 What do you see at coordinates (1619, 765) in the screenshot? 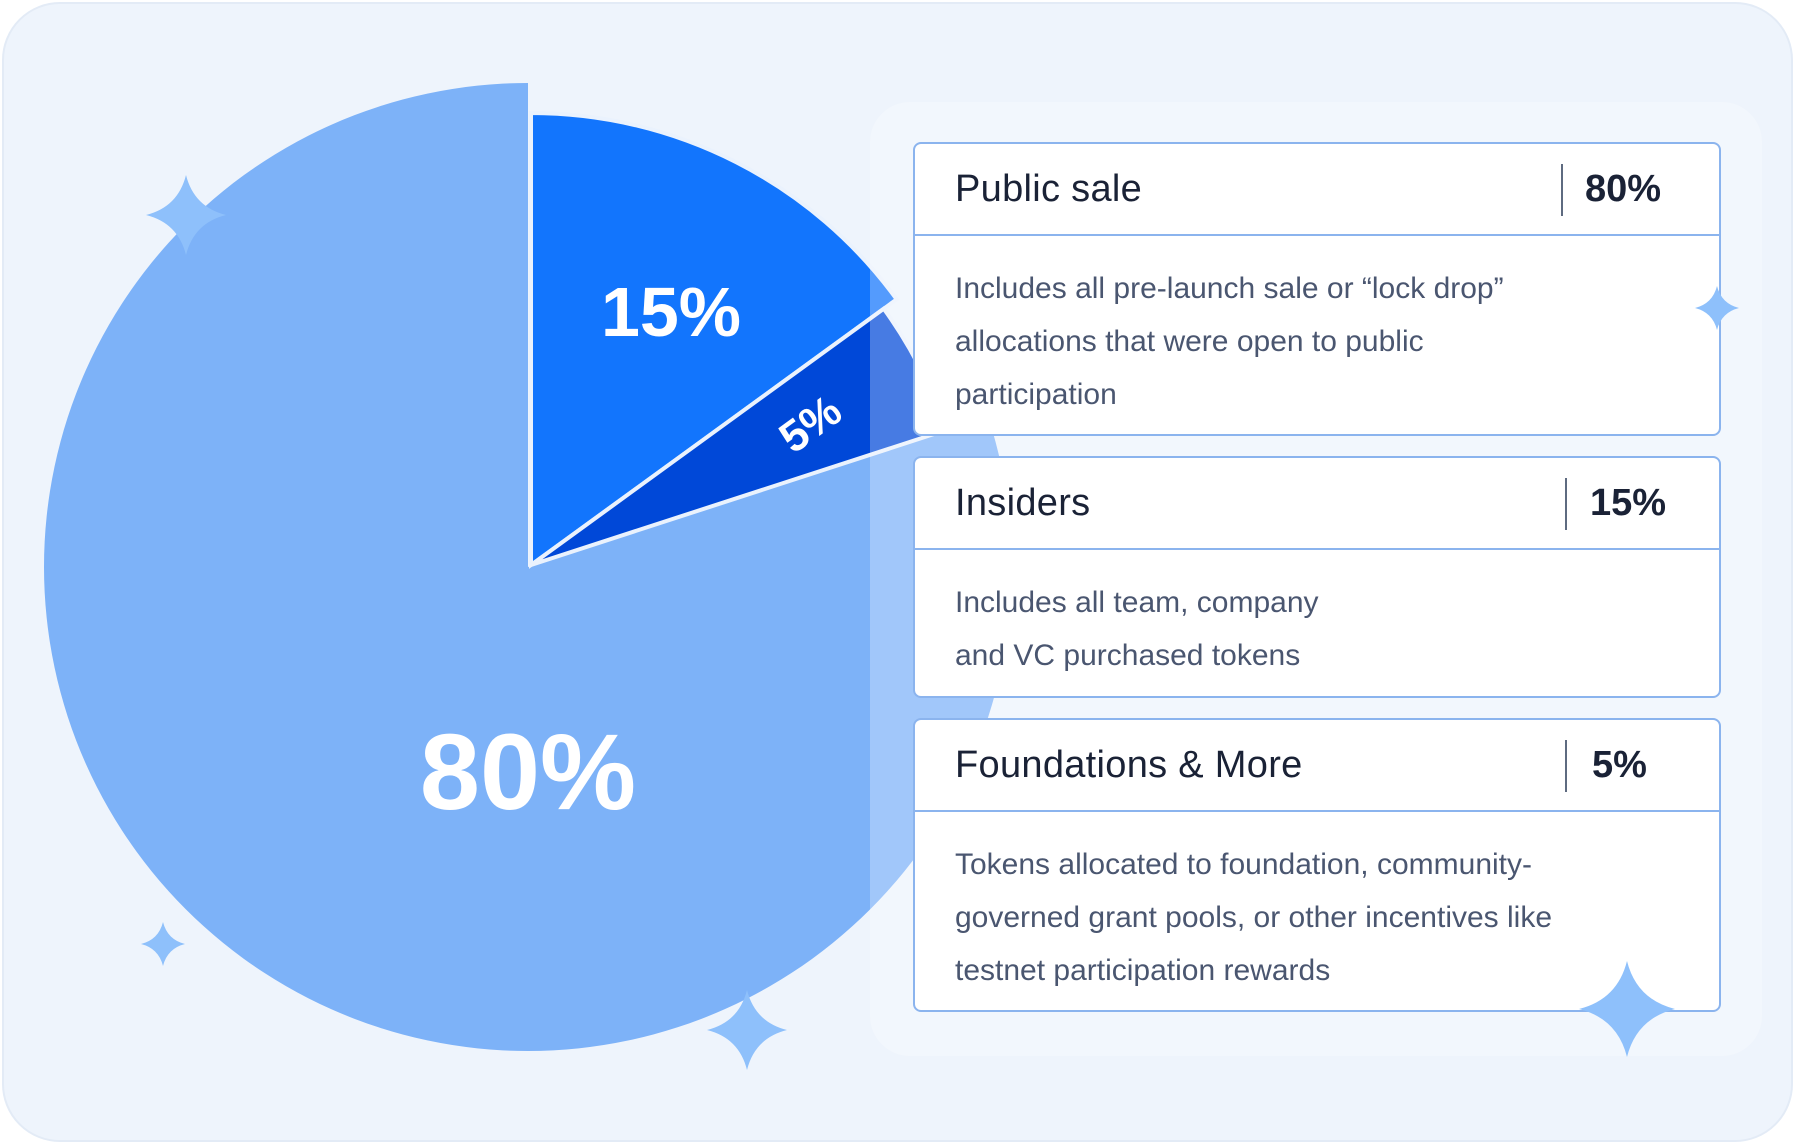
I see `legend-card-value: 5%` at bounding box center [1619, 765].